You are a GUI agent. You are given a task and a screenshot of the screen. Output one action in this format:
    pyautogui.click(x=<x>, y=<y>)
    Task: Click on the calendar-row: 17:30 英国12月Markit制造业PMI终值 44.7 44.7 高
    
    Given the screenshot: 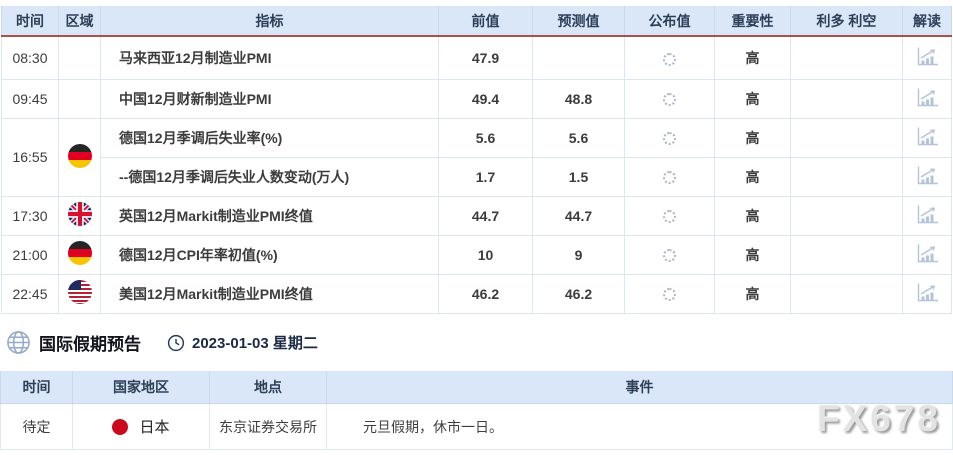 What is the action you would take?
    pyautogui.click(x=476, y=215)
    